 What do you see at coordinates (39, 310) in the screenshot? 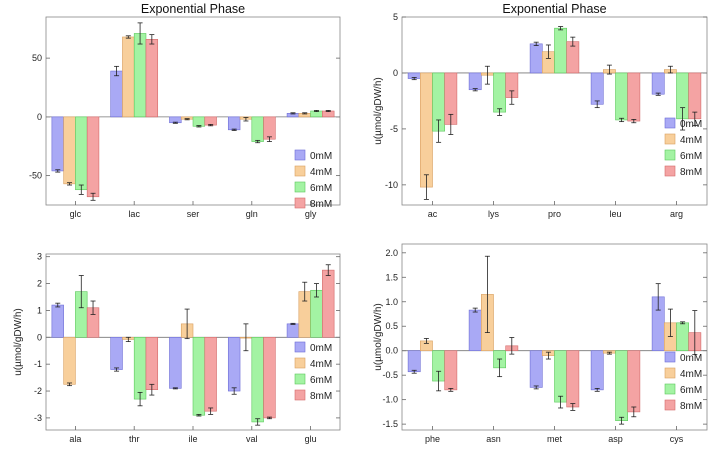
I see `y-tick-label: 1` at bounding box center [39, 310].